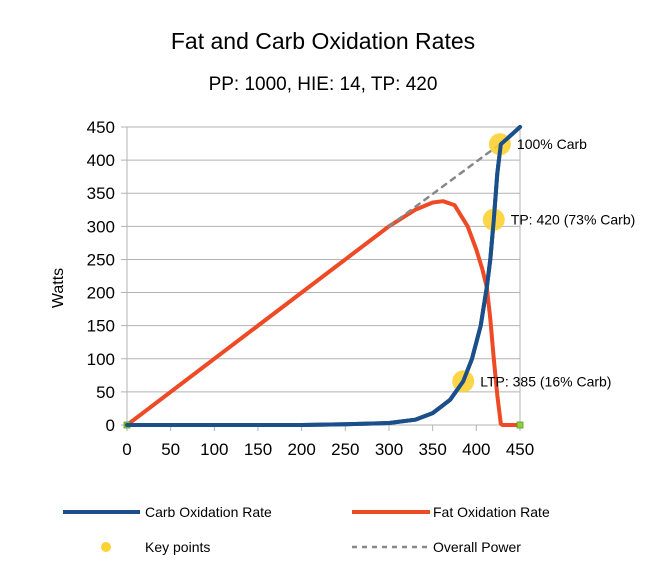 The width and height of the screenshot is (649, 578). I want to click on y-tick-label: 200, so click(101, 293).